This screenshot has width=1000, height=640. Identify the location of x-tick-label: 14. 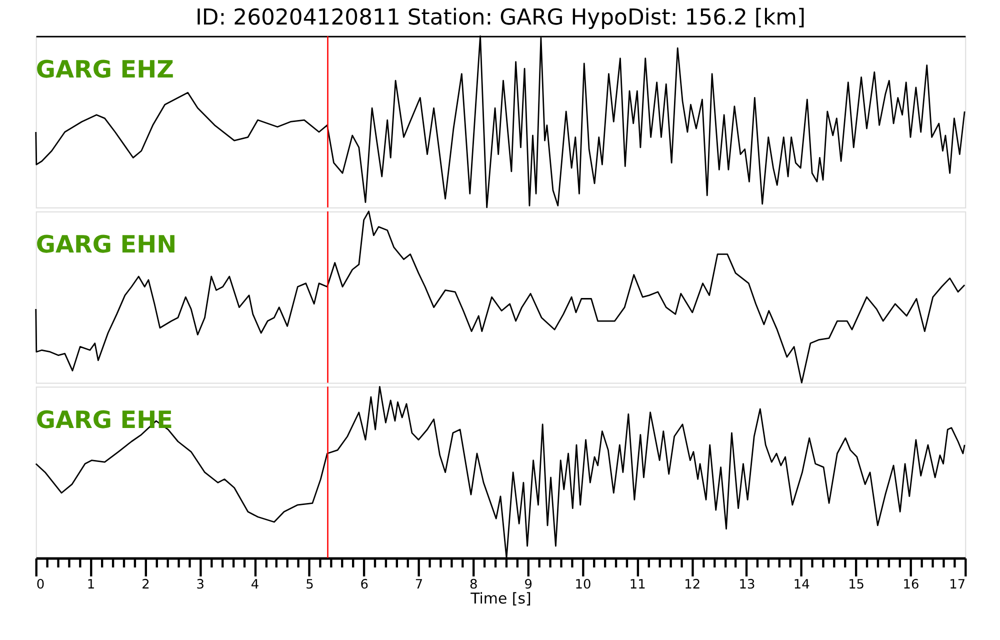
(801, 584).